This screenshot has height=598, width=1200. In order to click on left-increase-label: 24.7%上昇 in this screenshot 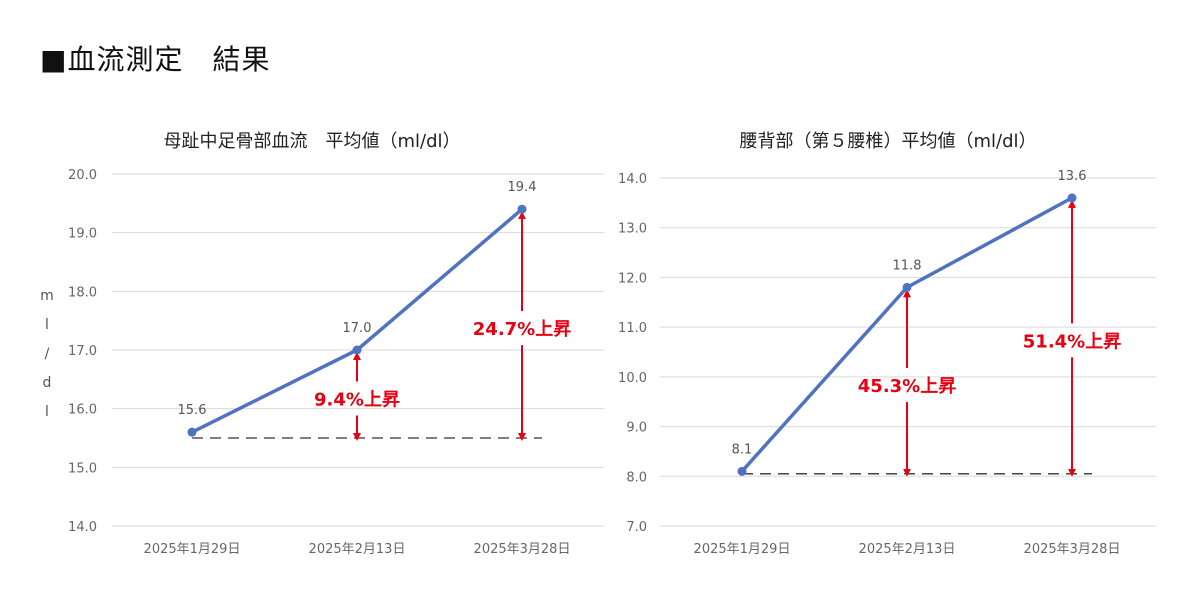, I will do `click(522, 329)`.